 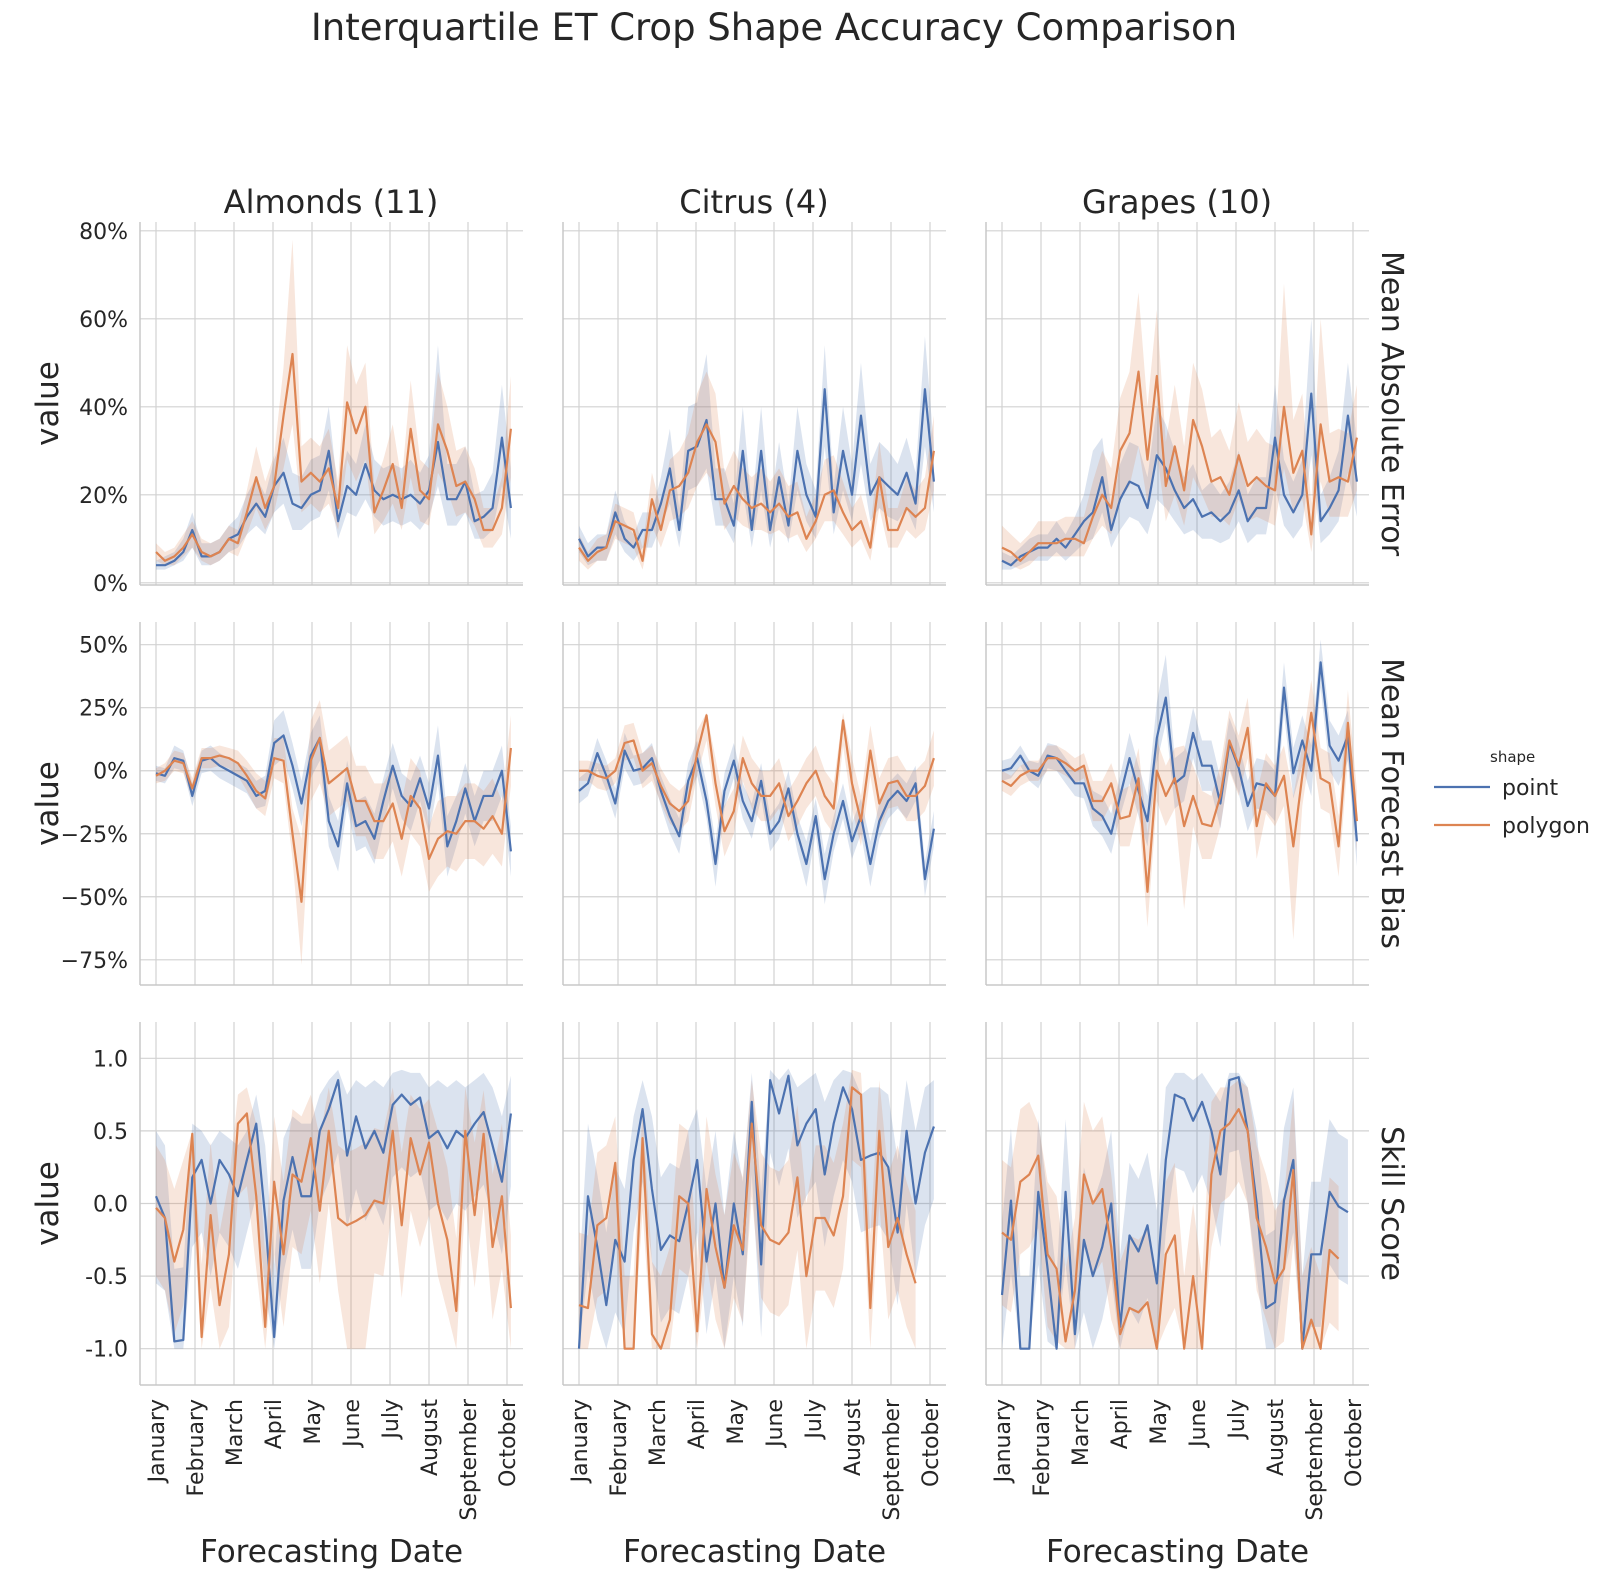 What do you see at coordinates (753, 202) in the screenshot?
I see `column-title-citrus: Citrus (4)` at bounding box center [753, 202].